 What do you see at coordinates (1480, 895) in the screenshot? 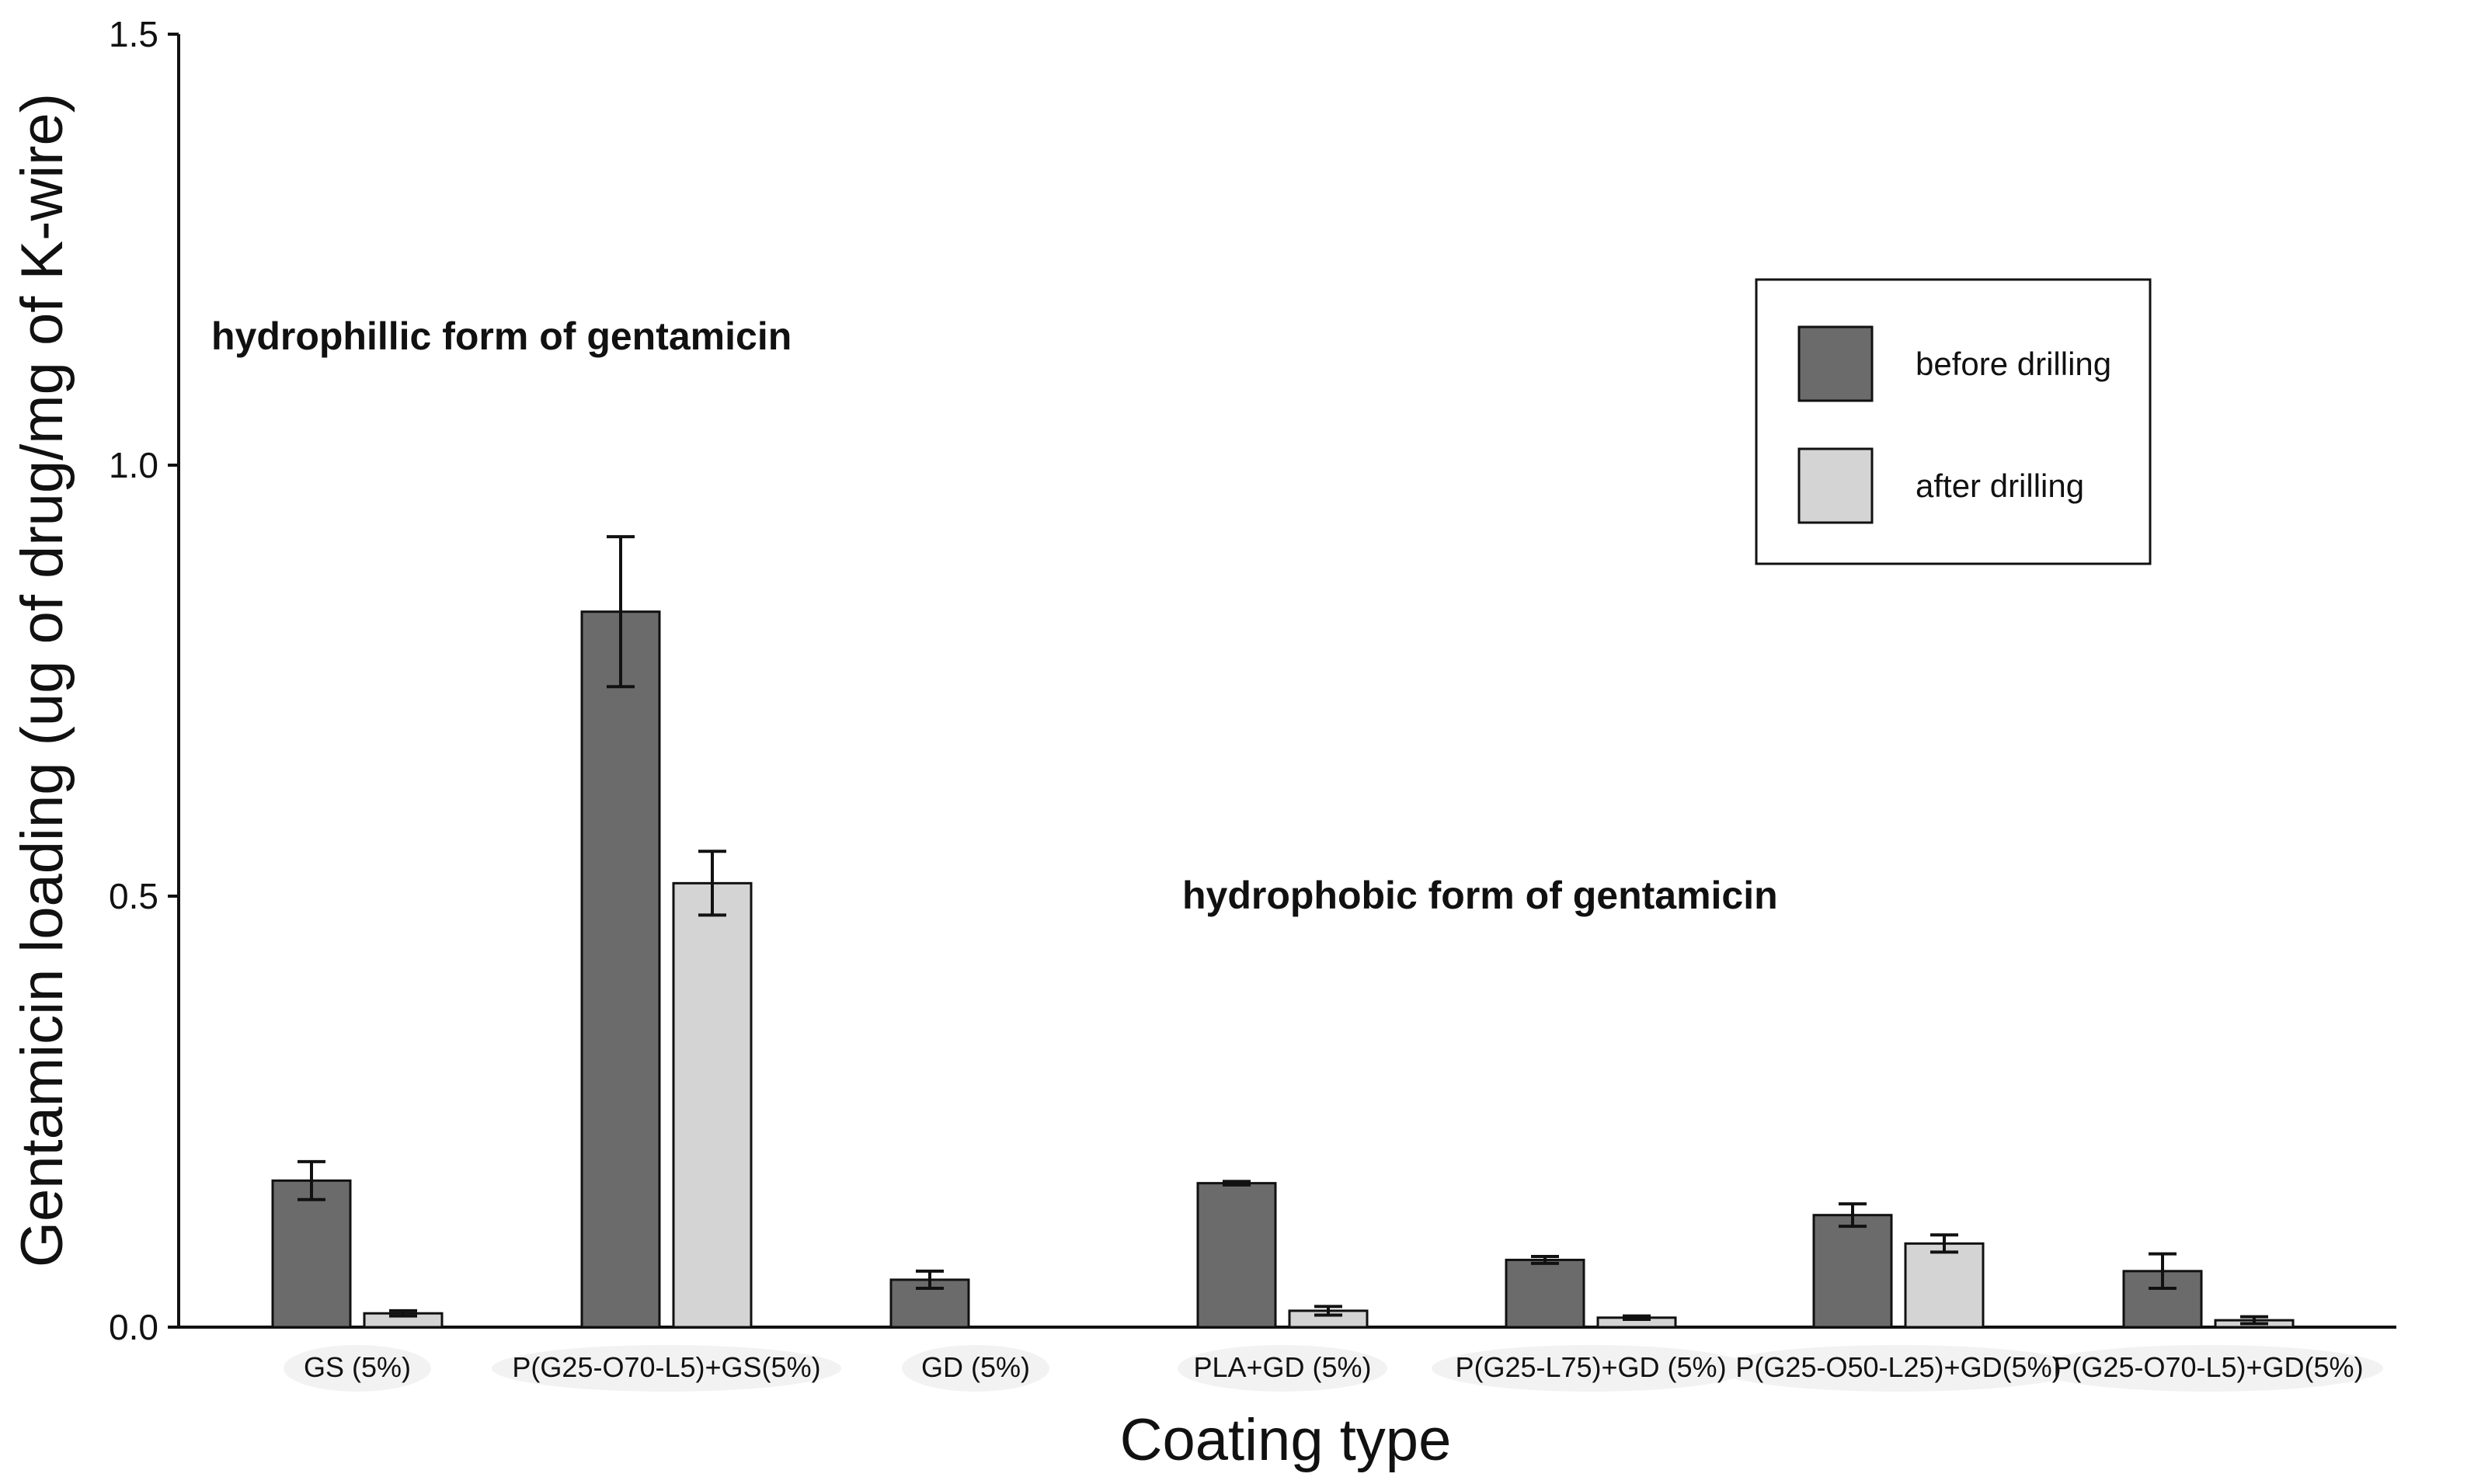
I see `annotation-hydrophobic: hydrophobic form of gentamicin` at bounding box center [1480, 895].